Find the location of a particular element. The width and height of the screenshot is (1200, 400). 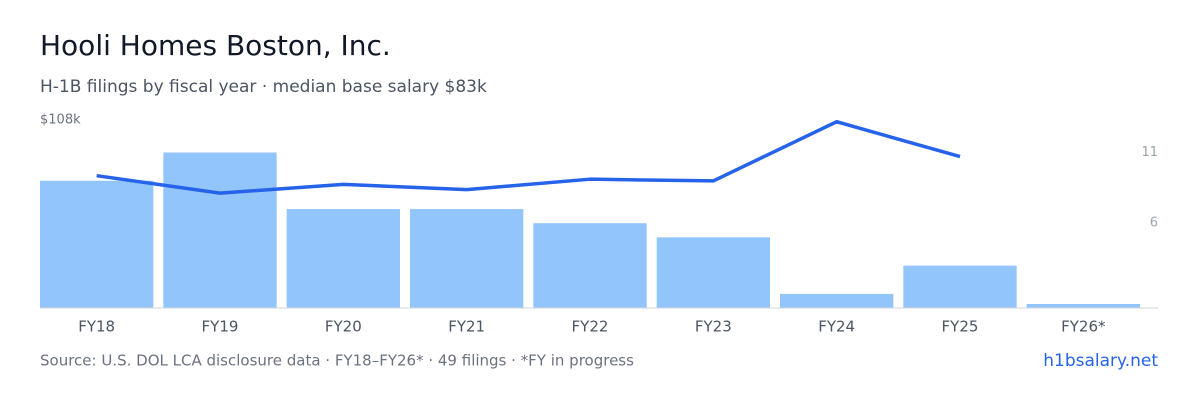

y2-tick-label: 6 is located at coordinates (1154, 223).